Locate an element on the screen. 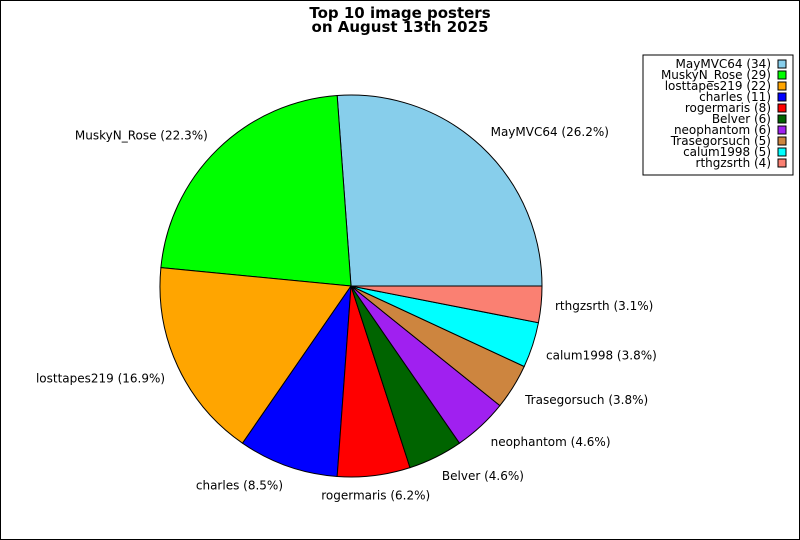 The height and width of the screenshot is (540, 800). legend-label-Trasegorsuch: Trasegorsuch (5) is located at coordinates (720, 141).